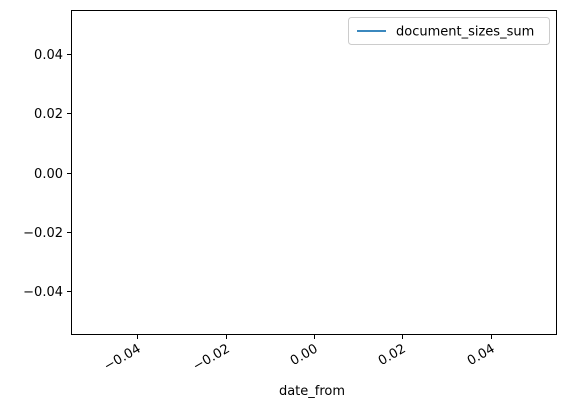  Describe the element at coordinates (48, 114) in the screenshot. I see `y-tick-label: 0.02` at that location.